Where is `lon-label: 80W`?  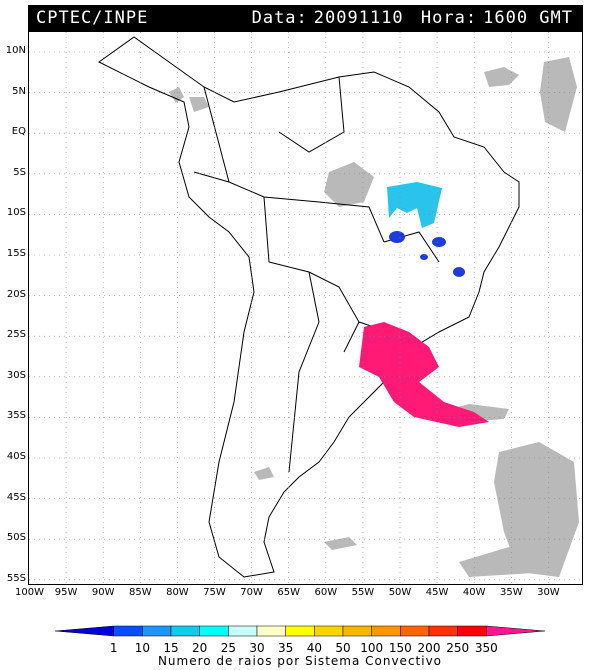 lon-label: 80W is located at coordinates (177, 592).